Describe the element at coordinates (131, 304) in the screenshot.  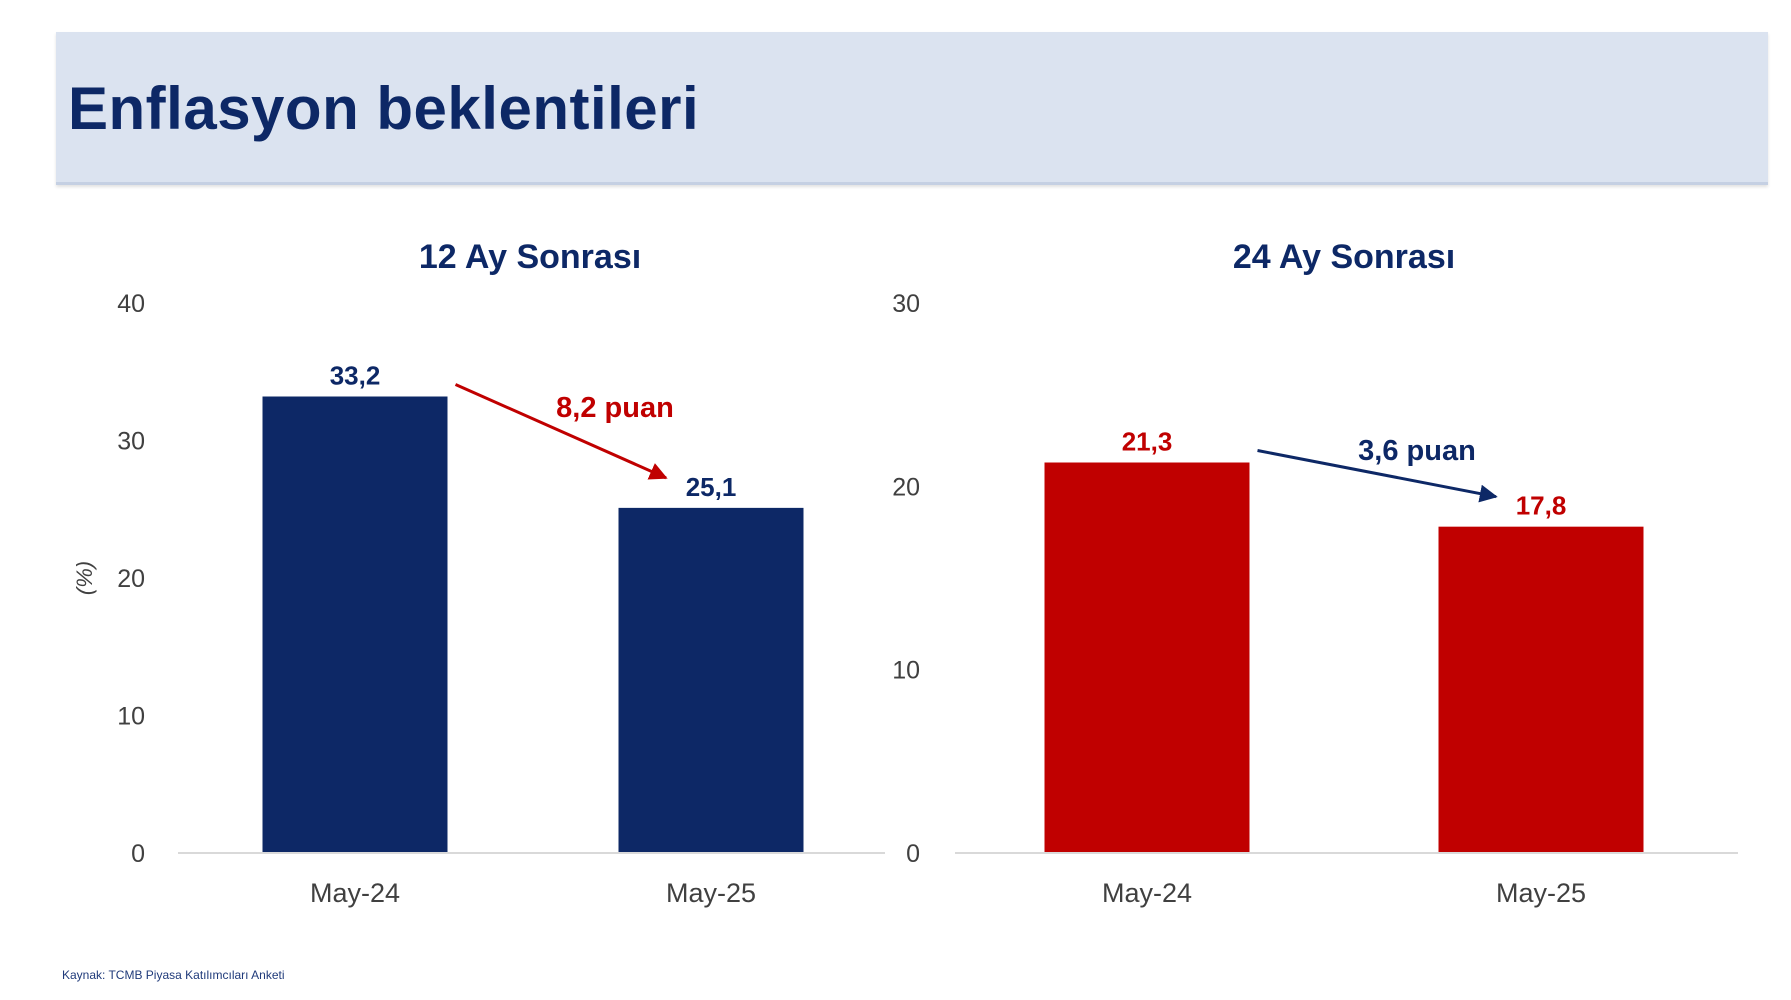
I see `y-tick-label: 40` at that location.